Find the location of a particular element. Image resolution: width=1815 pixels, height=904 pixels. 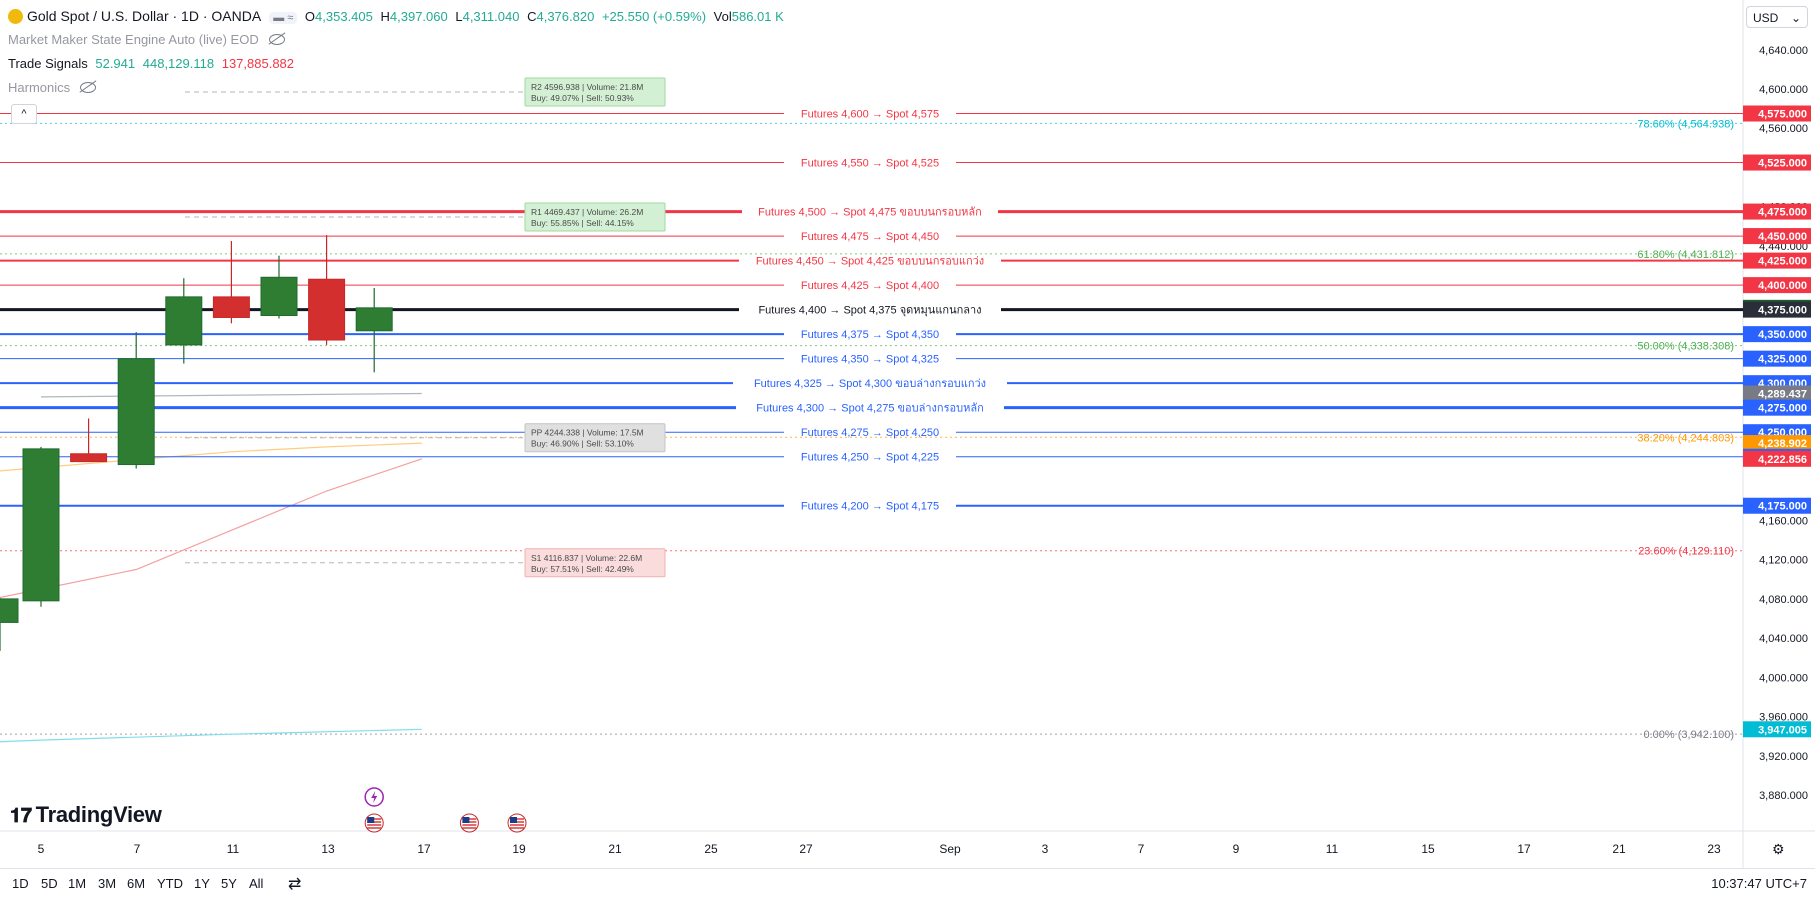

x-tick-label: 7 is located at coordinates (137, 849).